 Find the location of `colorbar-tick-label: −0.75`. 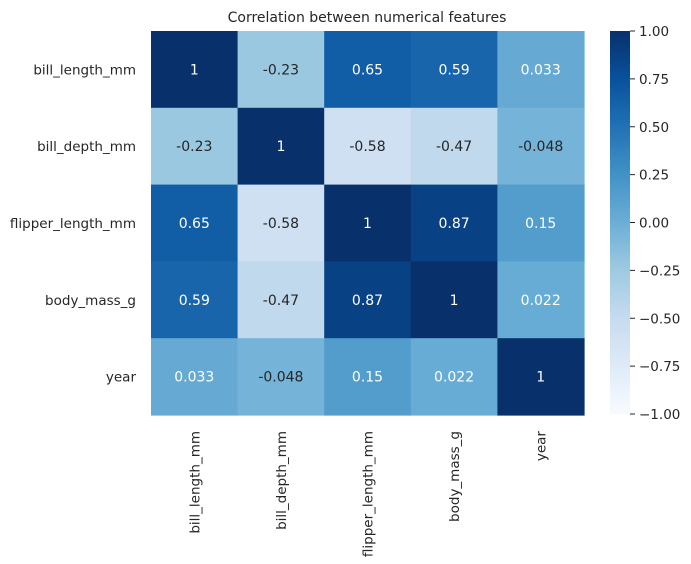

colorbar-tick-label: −0.75 is located at coordinates (659, 367).